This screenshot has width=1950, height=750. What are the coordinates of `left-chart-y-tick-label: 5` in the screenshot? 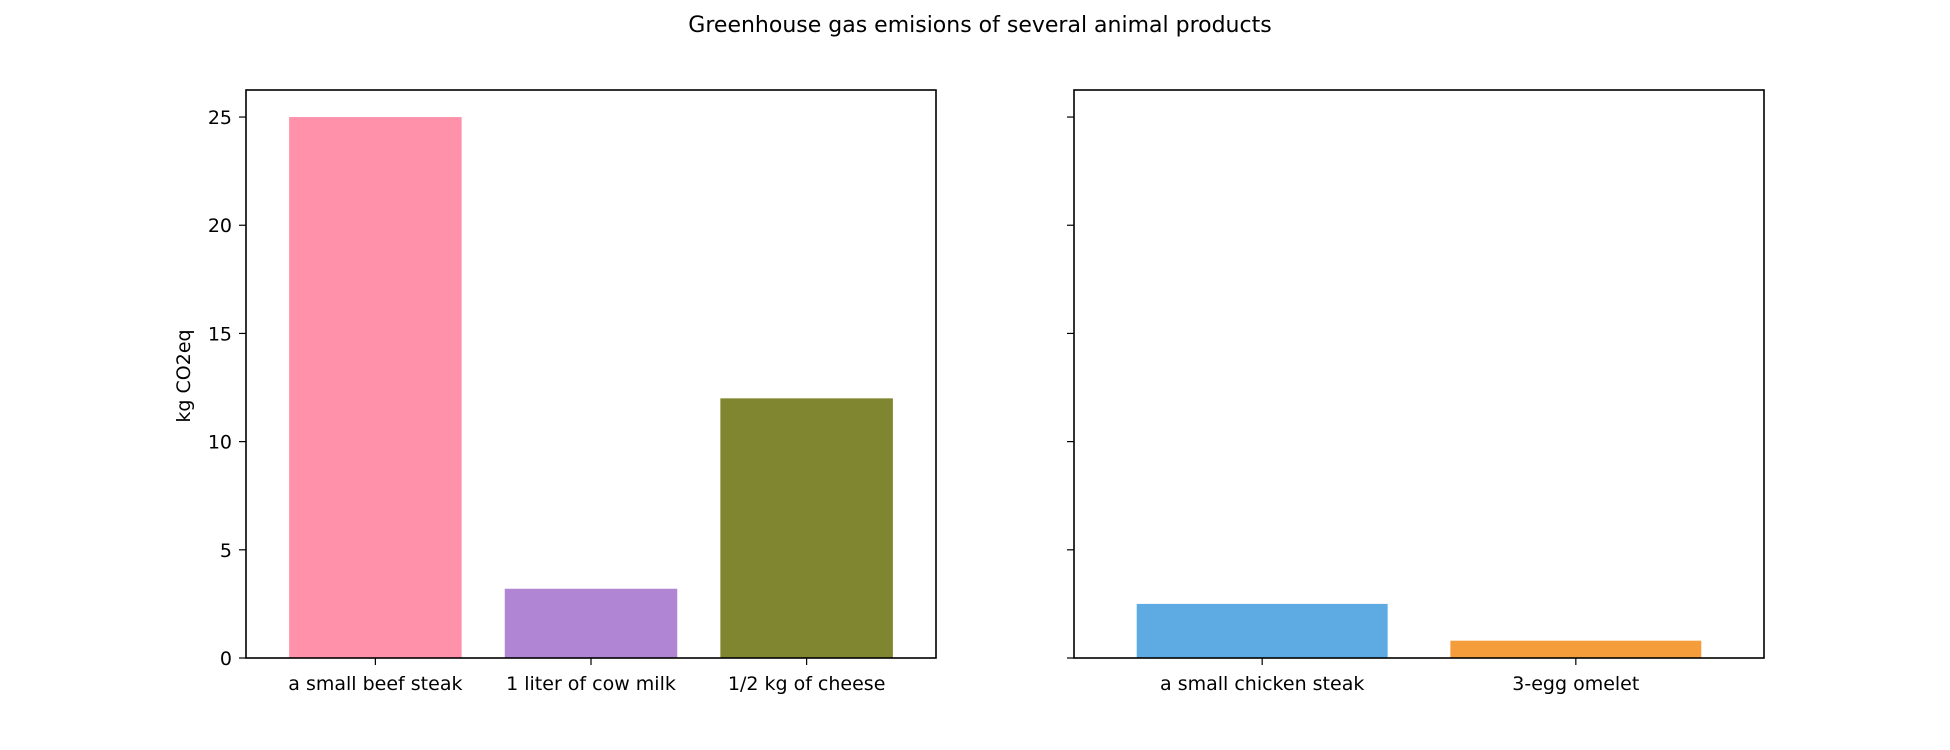 It's located at (226, 551).